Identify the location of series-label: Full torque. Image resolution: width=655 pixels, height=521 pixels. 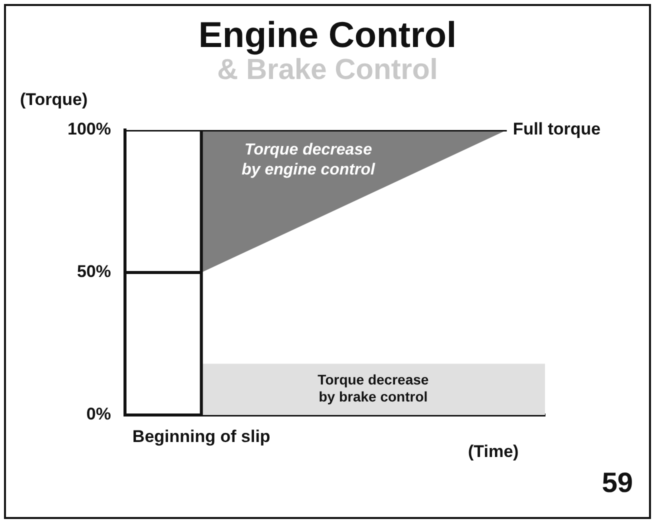
(556, 129).